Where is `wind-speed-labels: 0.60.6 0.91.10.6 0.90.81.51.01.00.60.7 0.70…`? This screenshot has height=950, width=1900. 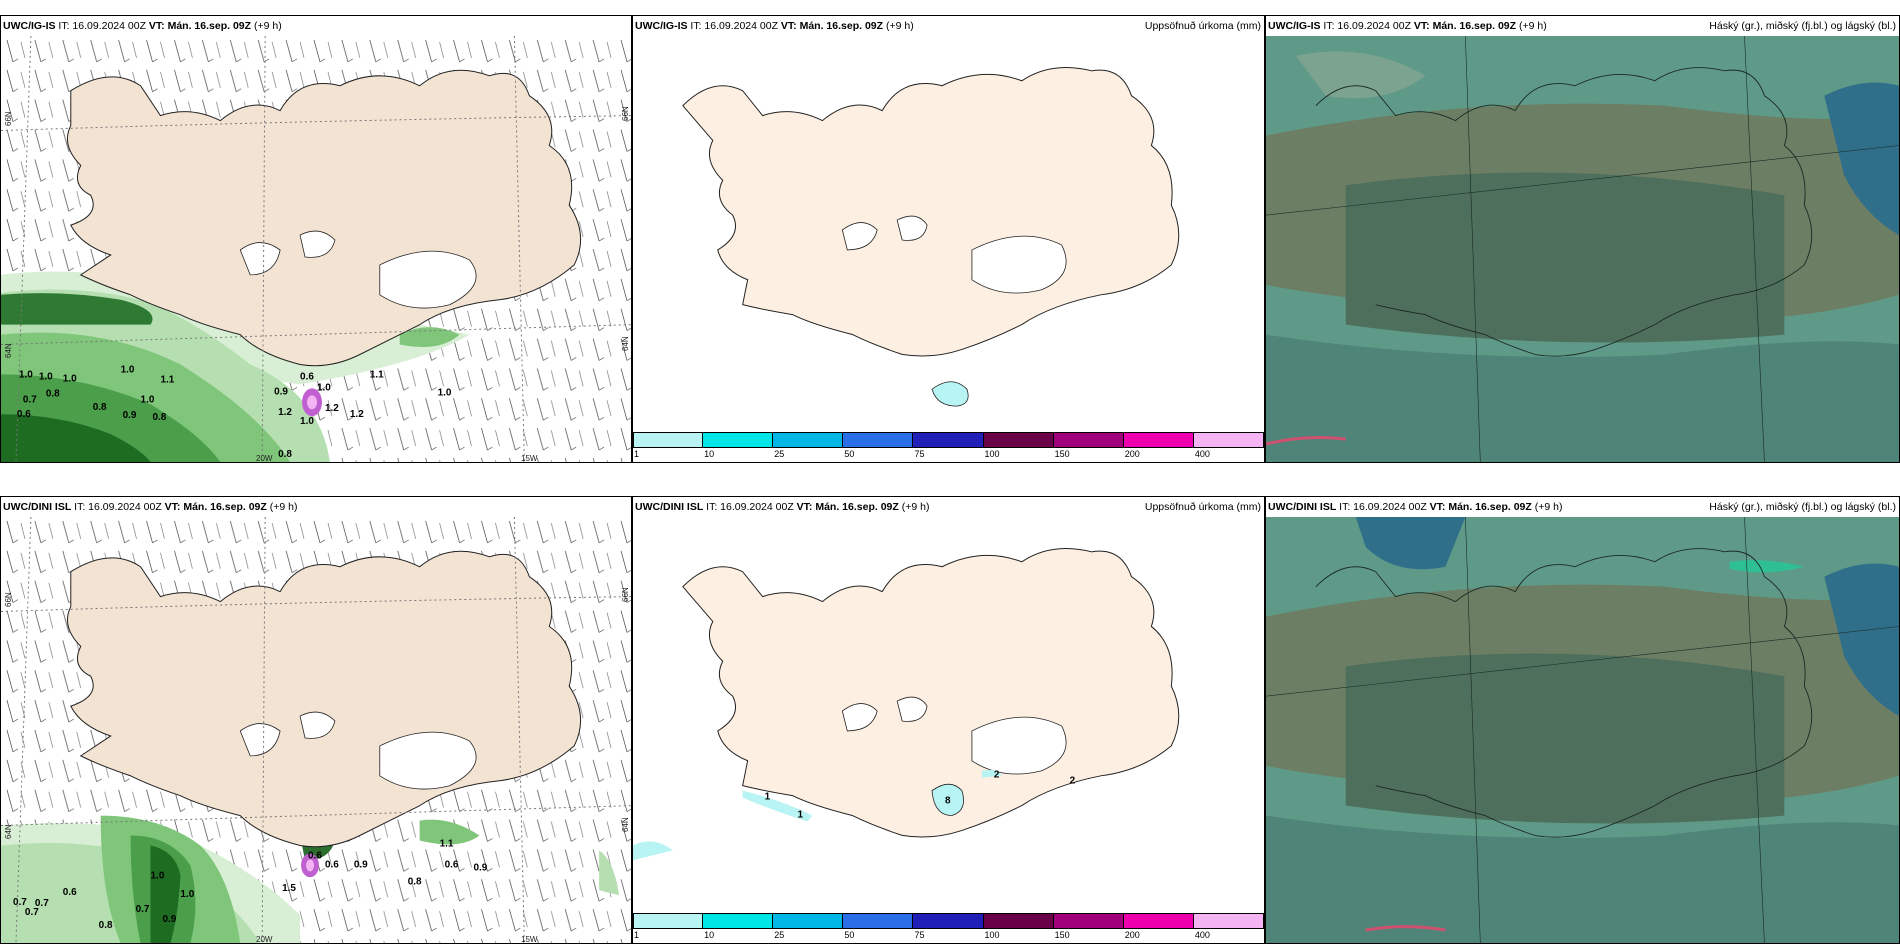 wind-speed-labels: 0.60.6 0.91.10.6 0.90.81.51.01.00.60.7 0.70… is located at coordinates (250, 884).